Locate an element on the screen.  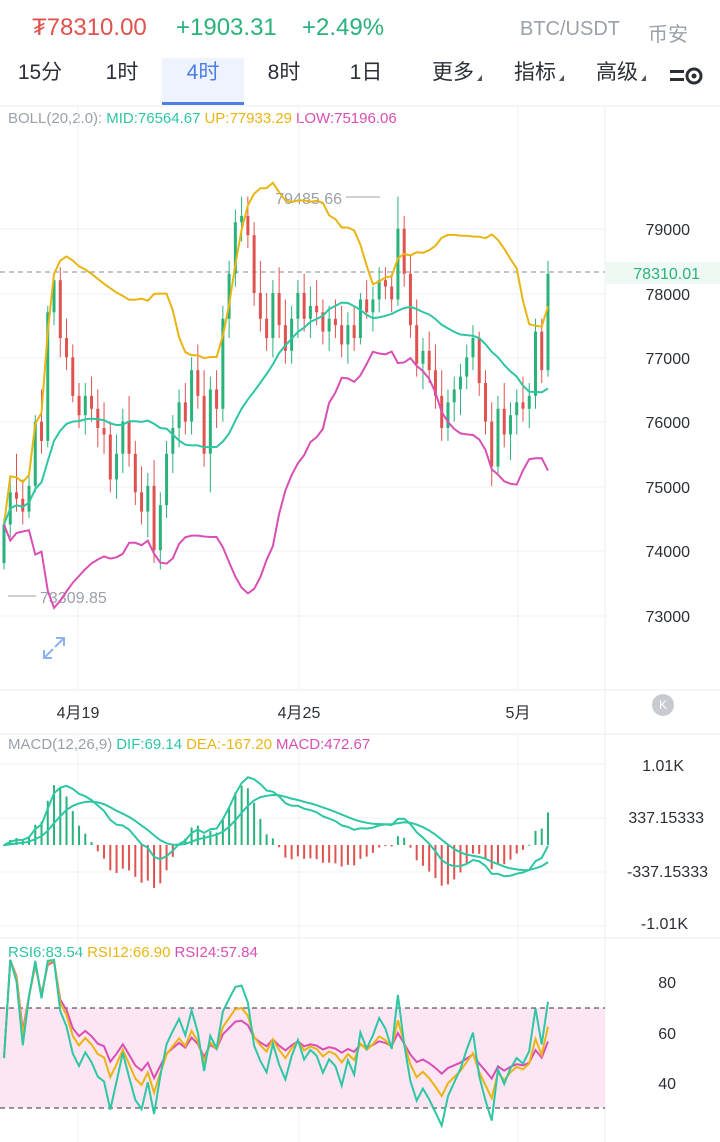
price-change: +1903.31 is located at coordinates (226, 27).